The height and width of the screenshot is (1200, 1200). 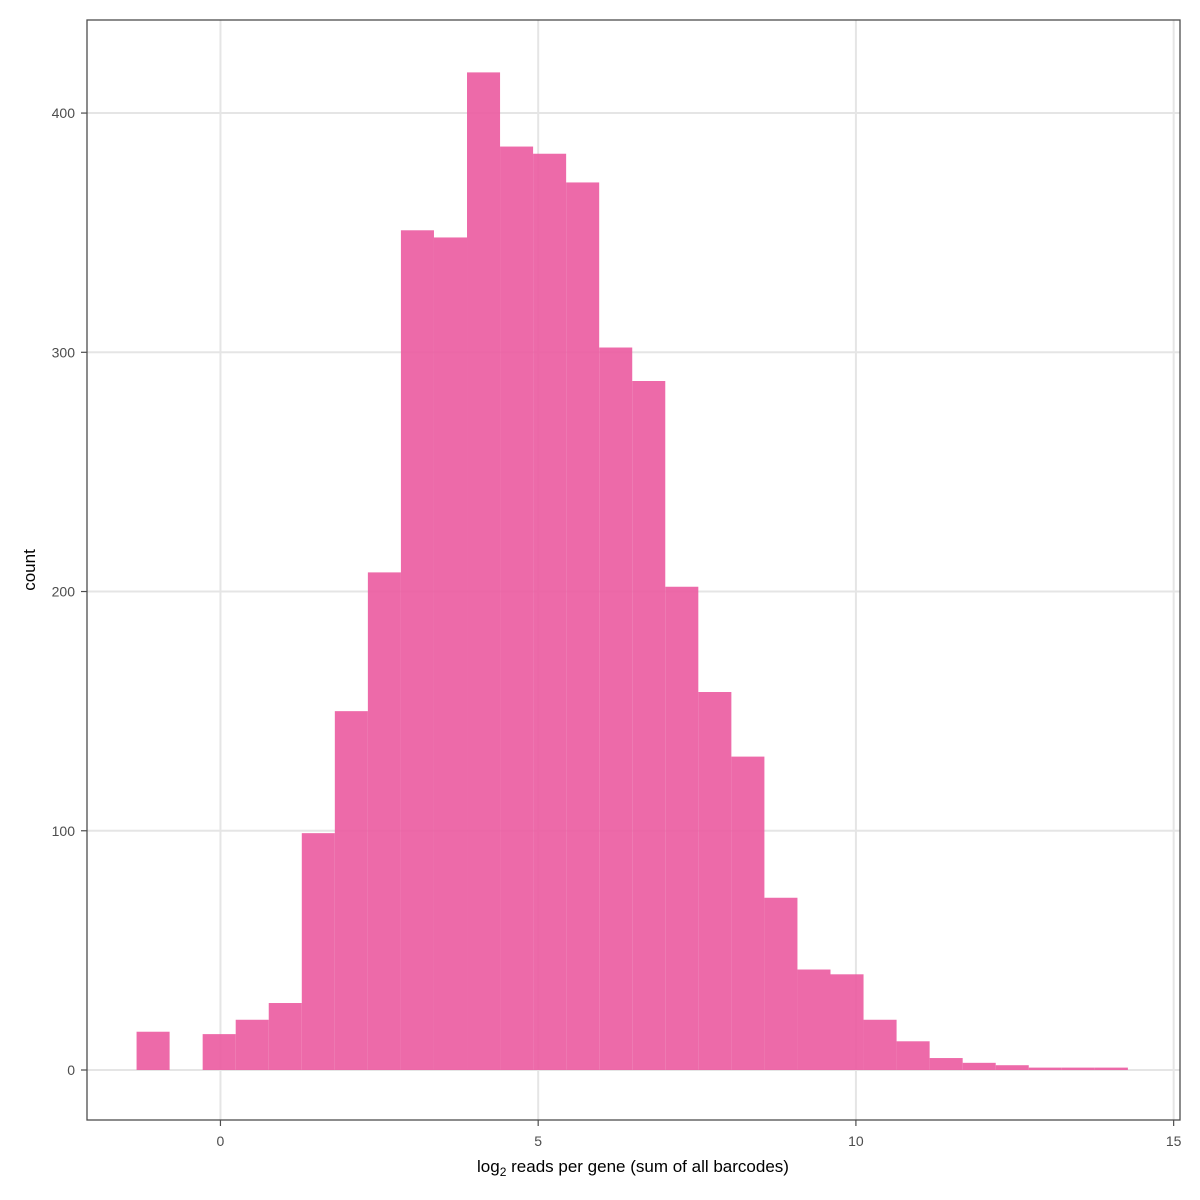 What do you see at coordinates (503, 1172) in the screenshot?
I see `x-axis-title-subscript: 2` at bounding box center [503, 1172].